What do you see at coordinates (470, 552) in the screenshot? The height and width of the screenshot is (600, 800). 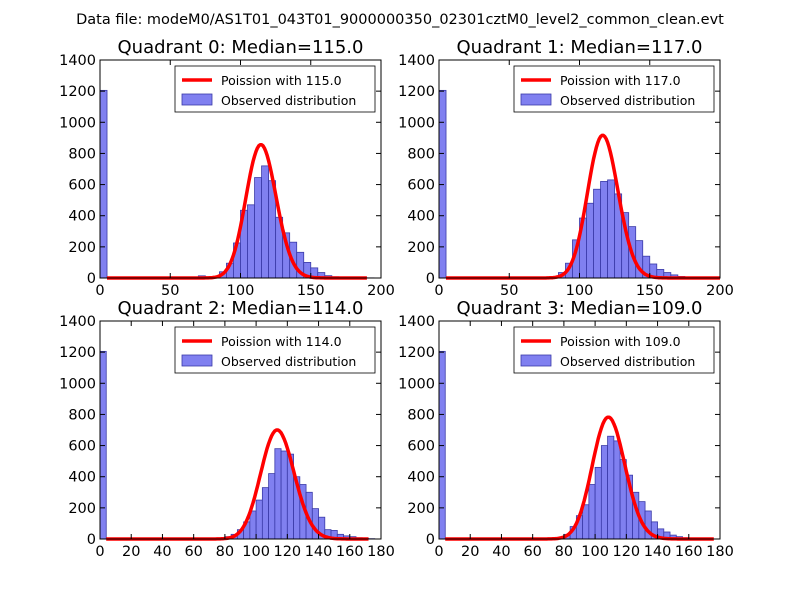 I see `x-tick-label: 20` at bounding box center [470, 552].